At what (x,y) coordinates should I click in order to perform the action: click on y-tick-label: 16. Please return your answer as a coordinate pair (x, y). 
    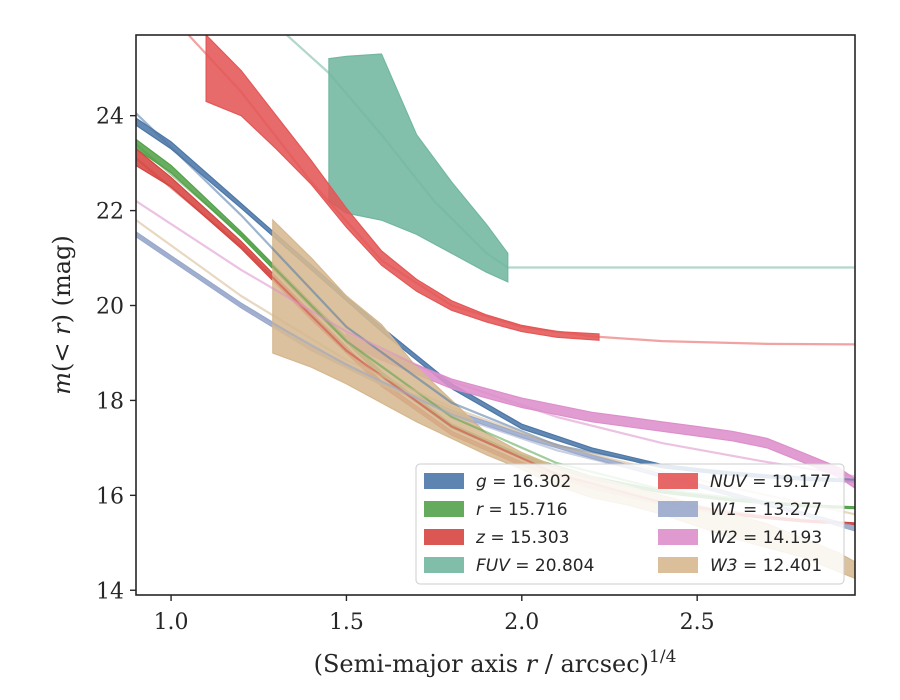
    Looking at the image, I should click on (110, 496).